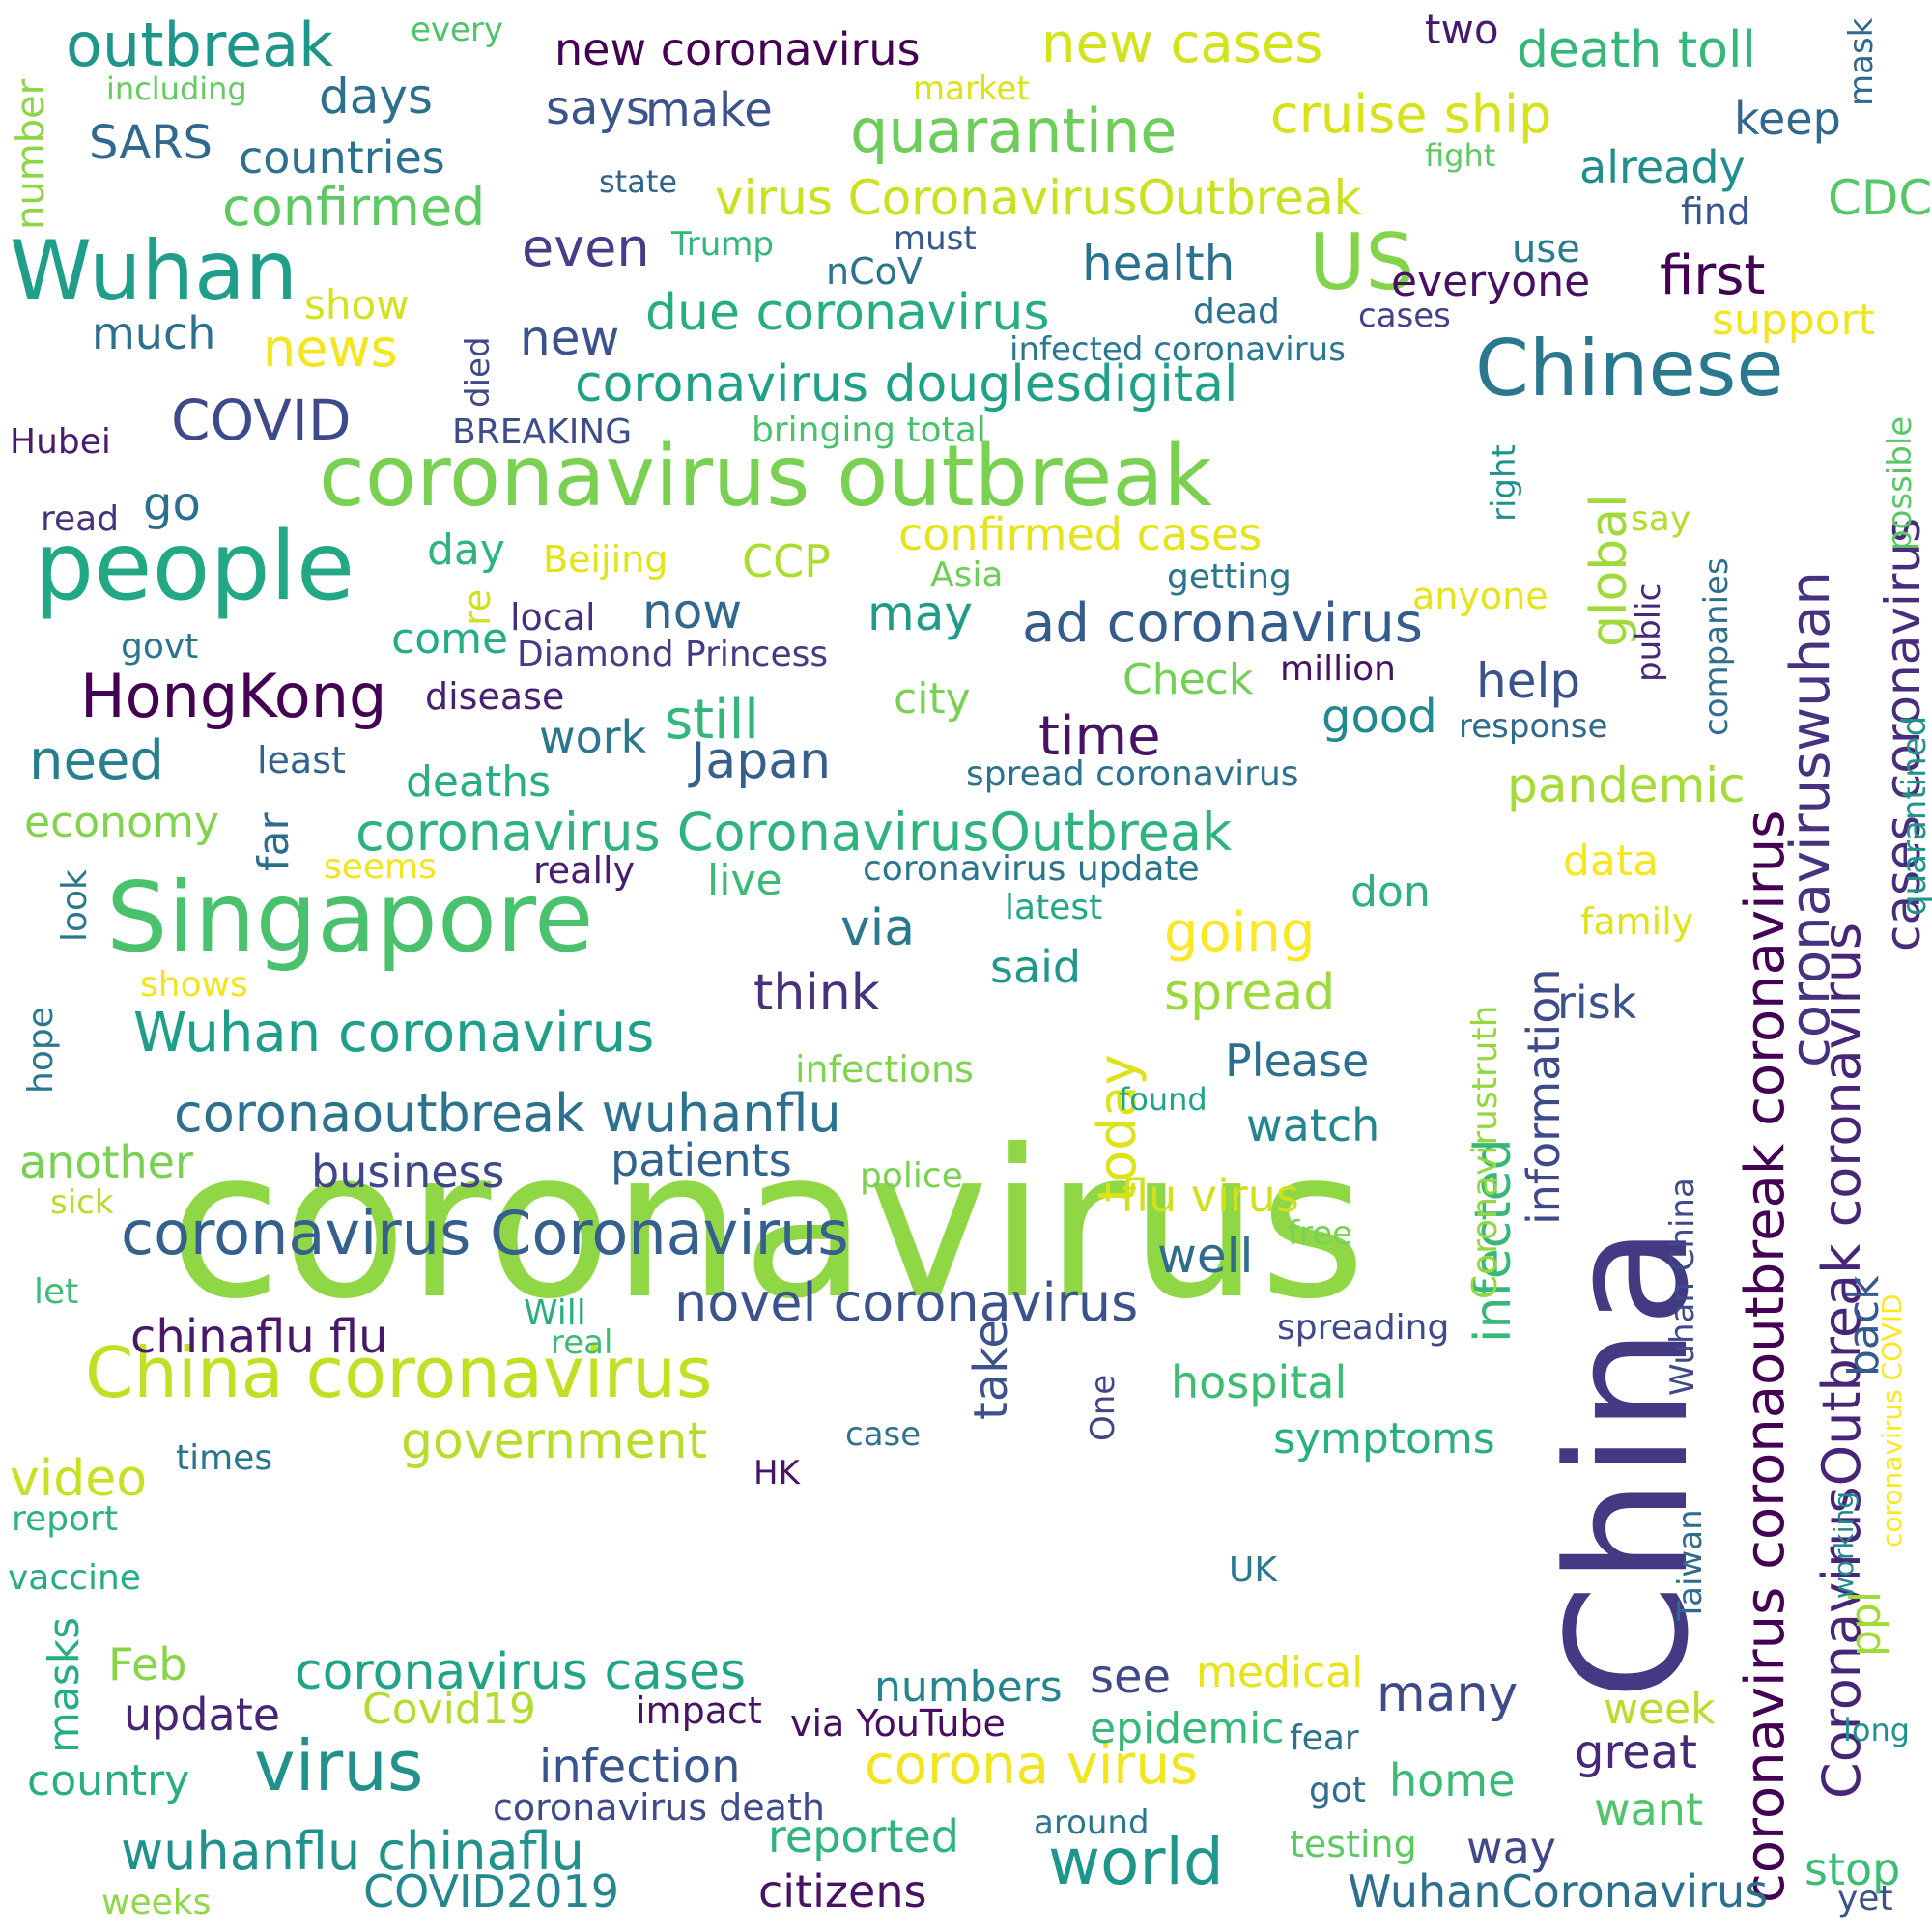 The width and height of the screenshot is (1932, 1932). Describe the element at coordinates (1031, 869) in the screenshot. I see `word: coronavirus update` at that location.